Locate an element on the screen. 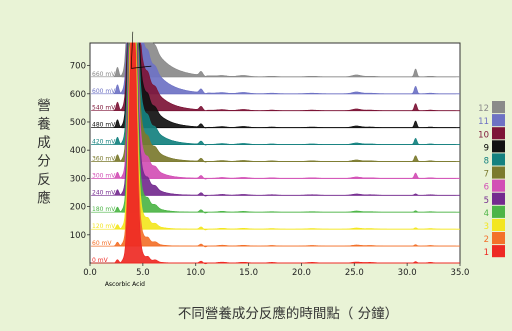 Image resolution: width=512 pixels, height=331 pixels. legend-number-11: 11 is located at coordinates (483, 122).